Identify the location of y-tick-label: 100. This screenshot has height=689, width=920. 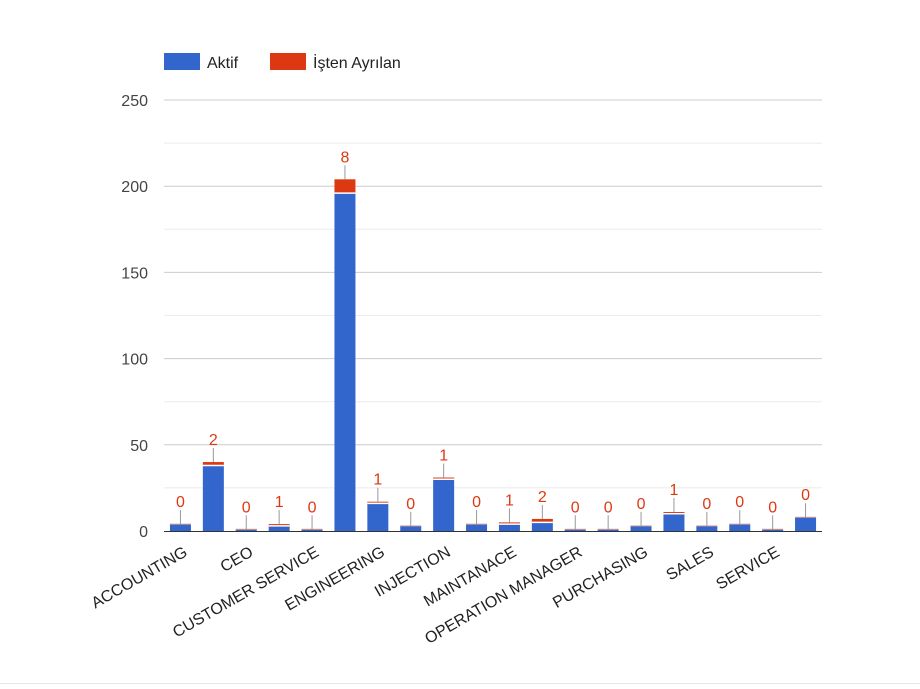
(134, 360).